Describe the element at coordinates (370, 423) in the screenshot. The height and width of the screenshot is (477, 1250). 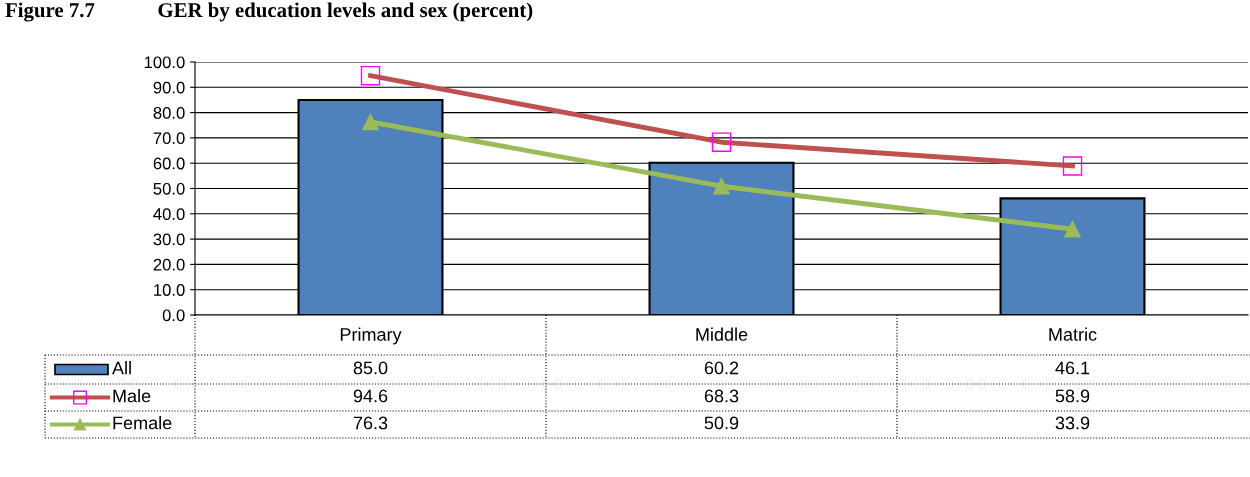
I see `data-label: 76.3` at that location.